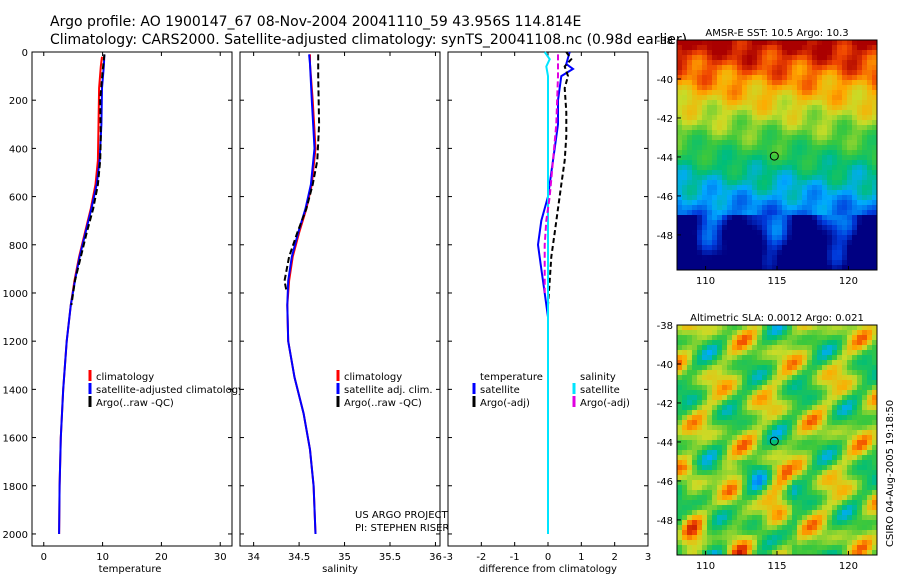 This screenshot has height=580, width=900. What do you see at coordinates (161, 557) in the screenshot?
I see `x-tick-label: 20` at bounding box center [161, 557].